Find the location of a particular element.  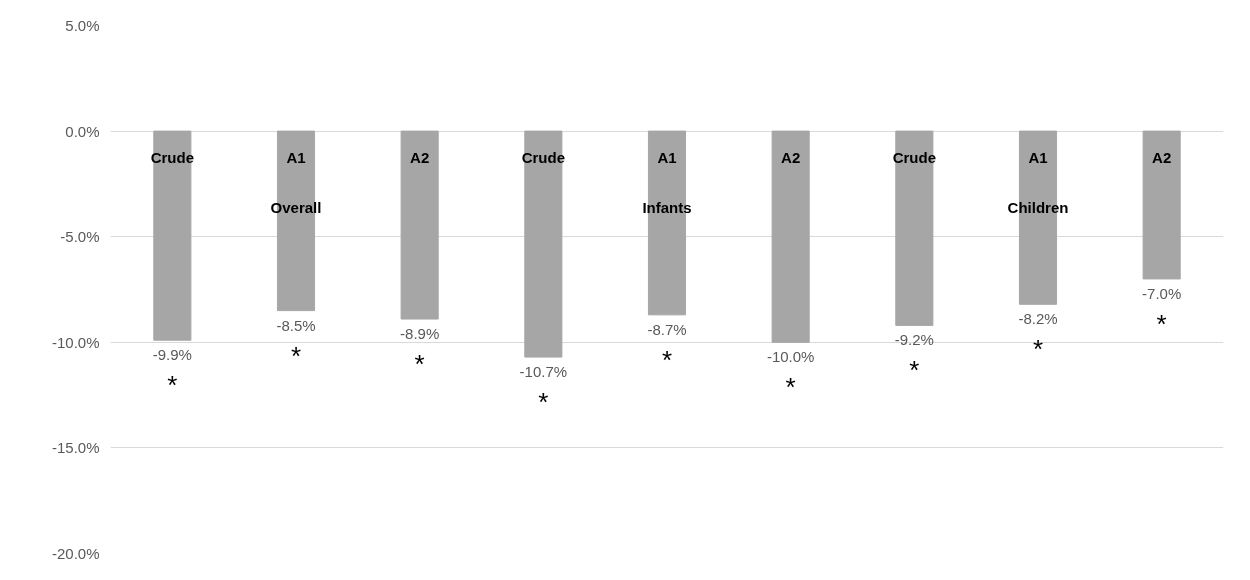

data-label: -7.0% is located at coordinates (1162, 293).